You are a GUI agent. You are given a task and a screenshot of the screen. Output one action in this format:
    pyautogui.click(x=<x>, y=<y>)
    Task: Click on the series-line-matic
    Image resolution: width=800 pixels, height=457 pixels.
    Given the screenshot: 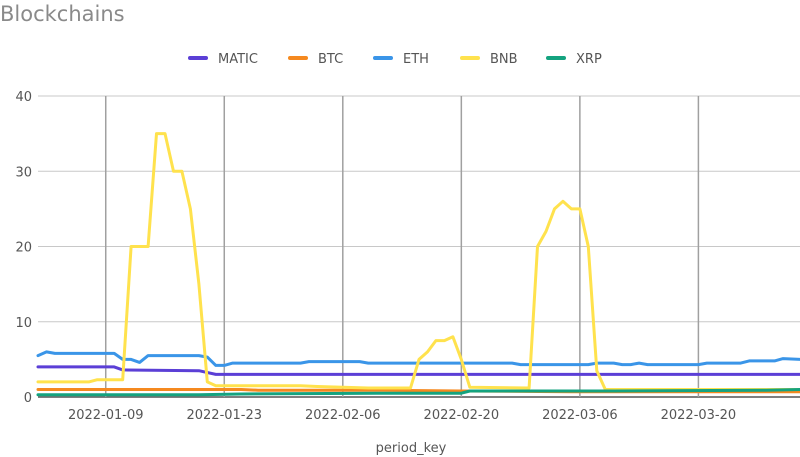 What is the action you would take?
    pyautogui.click(x=418, y=370)
    